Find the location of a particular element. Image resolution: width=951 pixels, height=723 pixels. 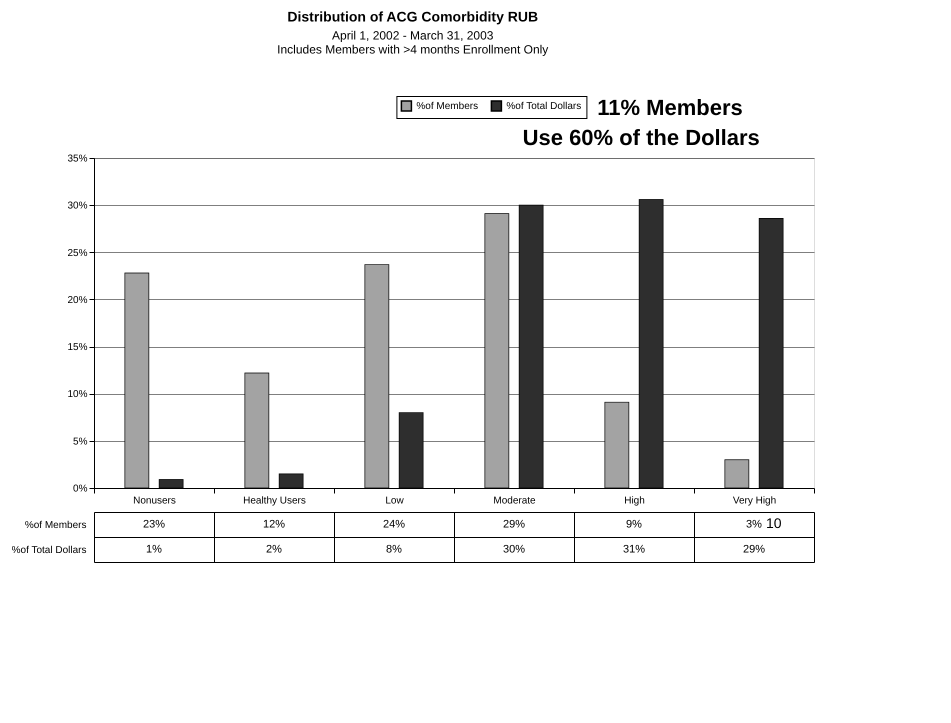

data-label: 12% is located at coordinates (274, 524).